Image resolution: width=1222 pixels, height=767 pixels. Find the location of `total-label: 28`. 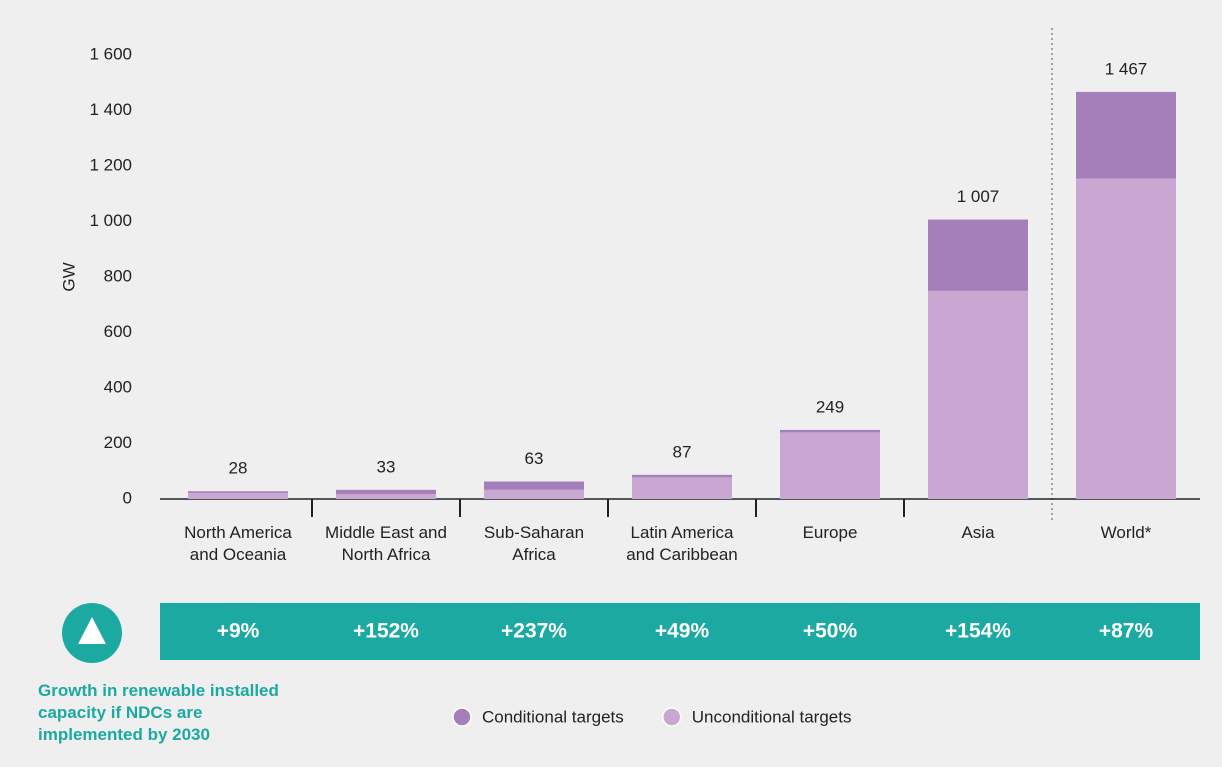

total-label: 28 is located at coordinates (238, 468).